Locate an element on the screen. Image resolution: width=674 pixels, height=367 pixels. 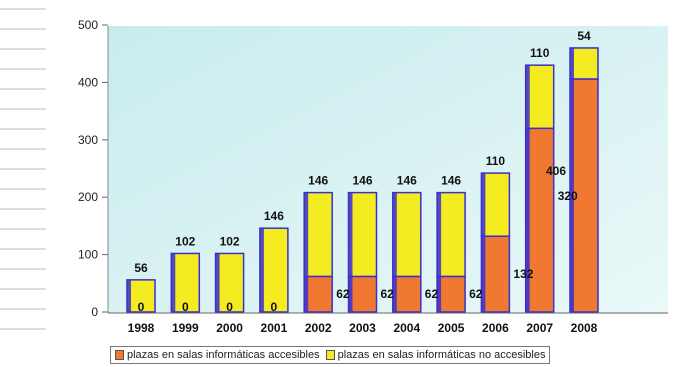
label-not-accessible: 54 is located at coordinates (584, 36).